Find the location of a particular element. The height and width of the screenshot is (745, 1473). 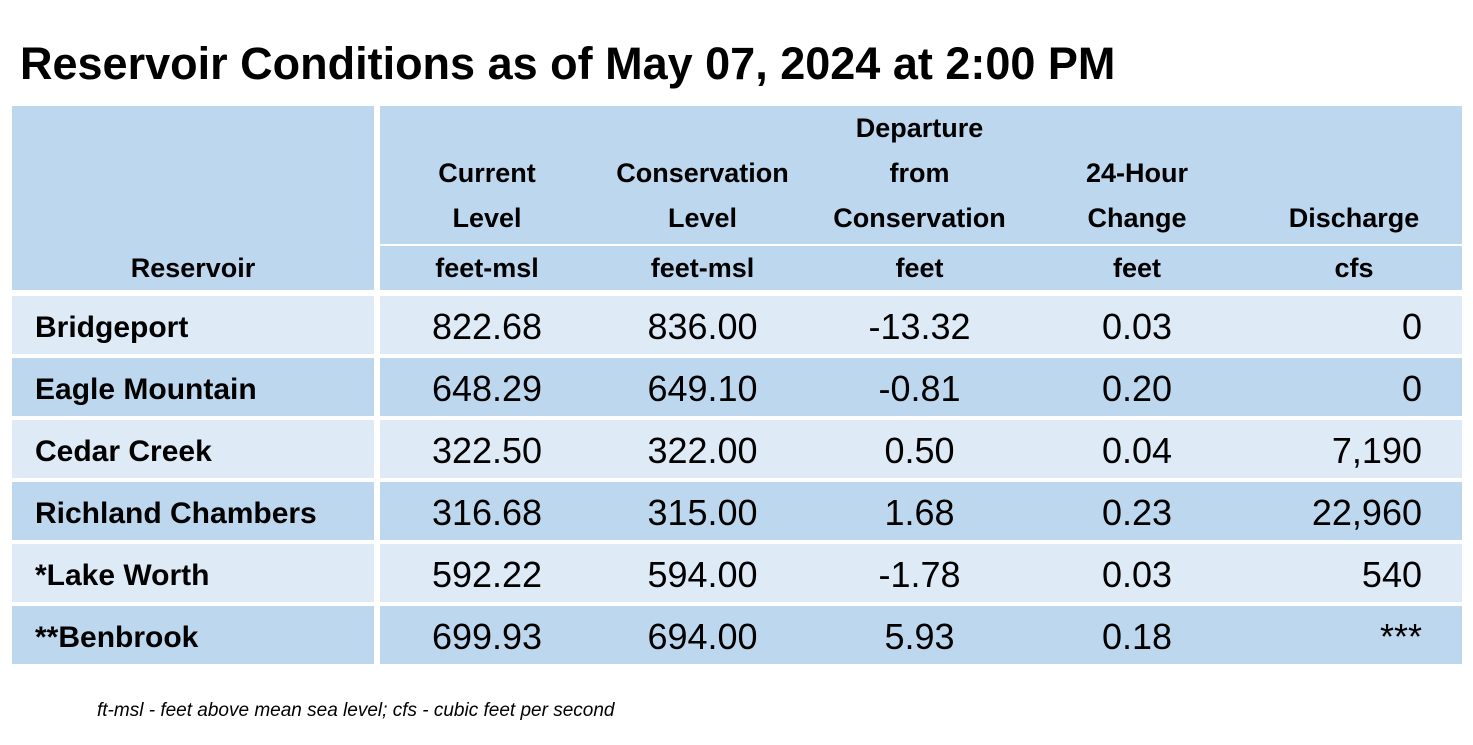

discharge-value: 540 is located at coordinates (1354, 573).